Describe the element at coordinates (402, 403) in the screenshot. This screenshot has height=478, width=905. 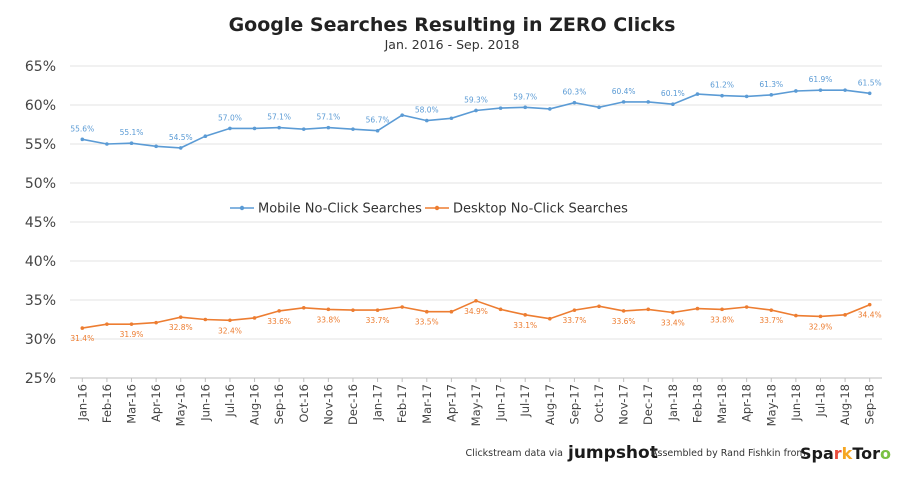
I see `x-tick-label: Feb-17` at that location.